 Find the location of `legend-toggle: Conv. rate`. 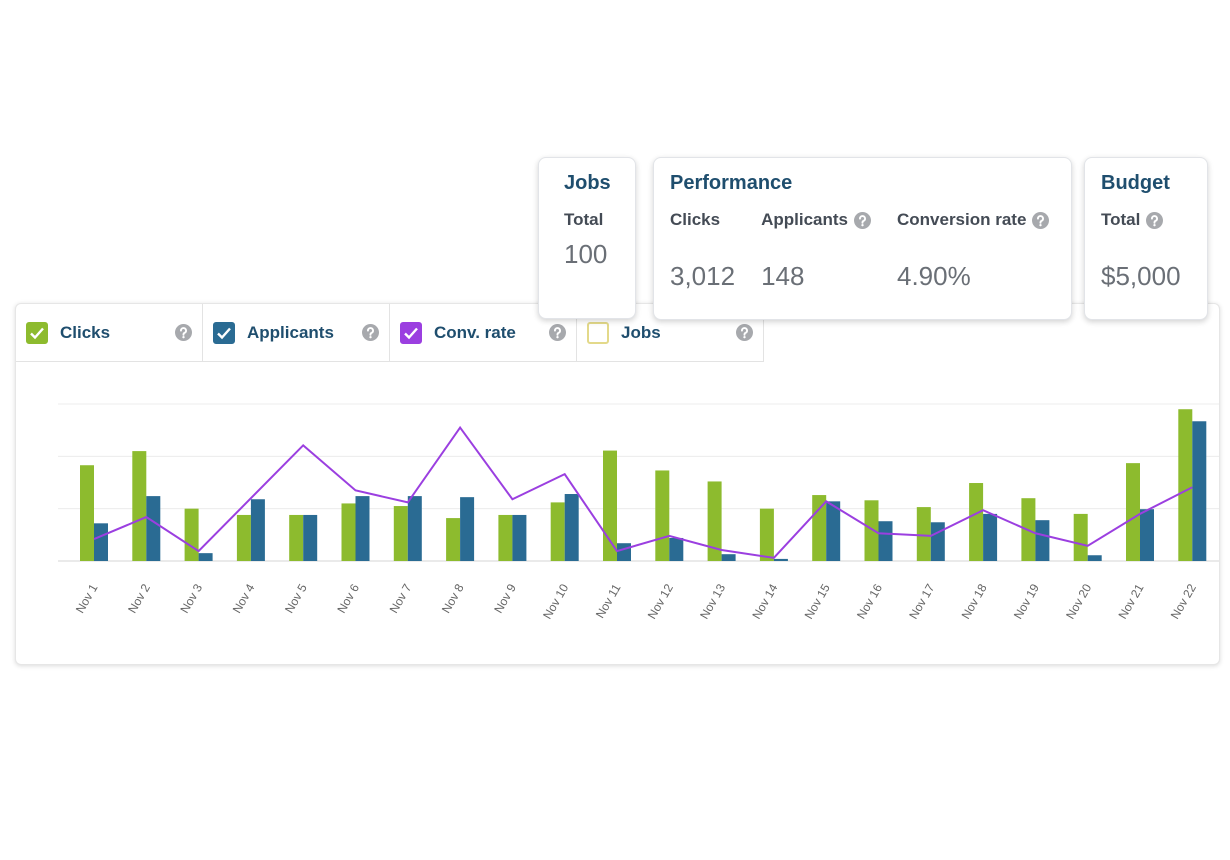

legend-toggle: Conv. rate is located at coordinates (483, 333).